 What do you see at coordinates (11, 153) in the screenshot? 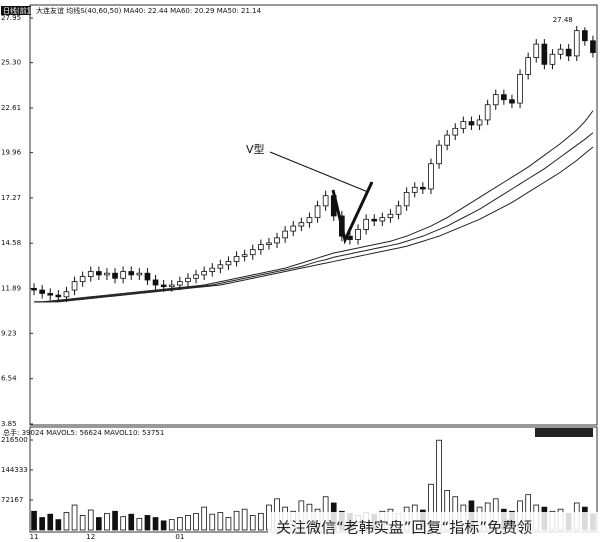
I see `y-tick-label: 19.96` at bounding box center [11, 153].